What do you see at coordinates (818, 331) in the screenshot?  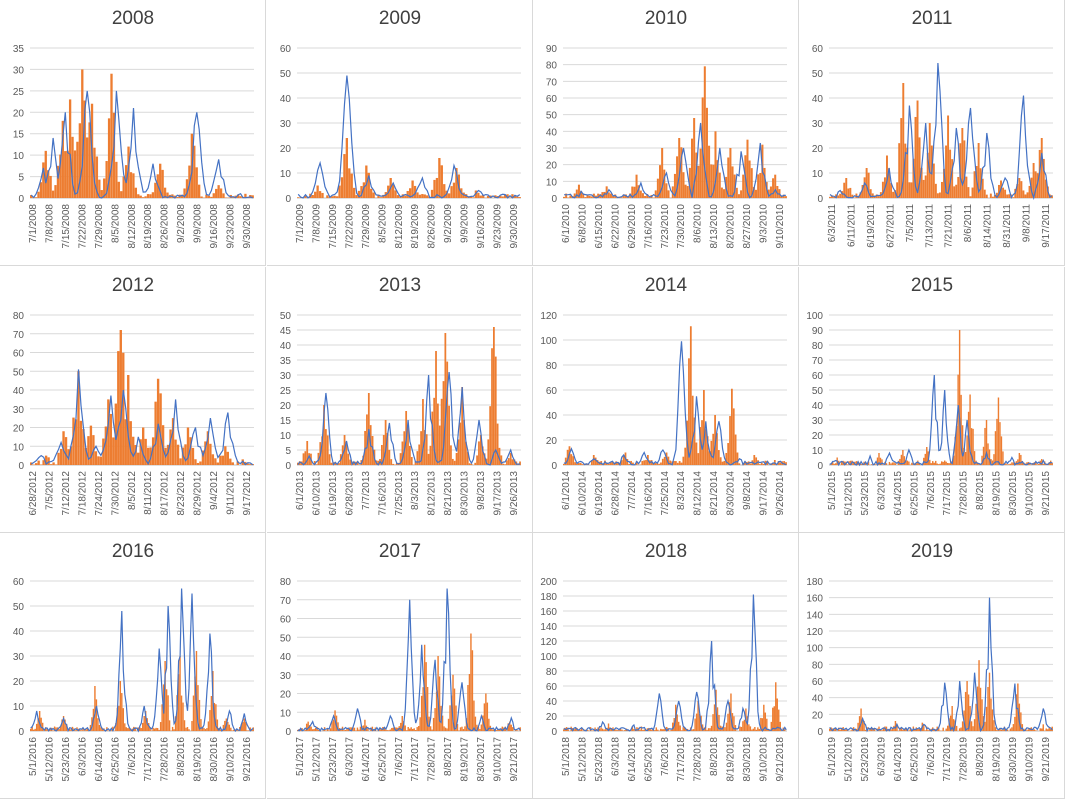 I see `y-tick-label: 90` at bounding box center [818, 331].